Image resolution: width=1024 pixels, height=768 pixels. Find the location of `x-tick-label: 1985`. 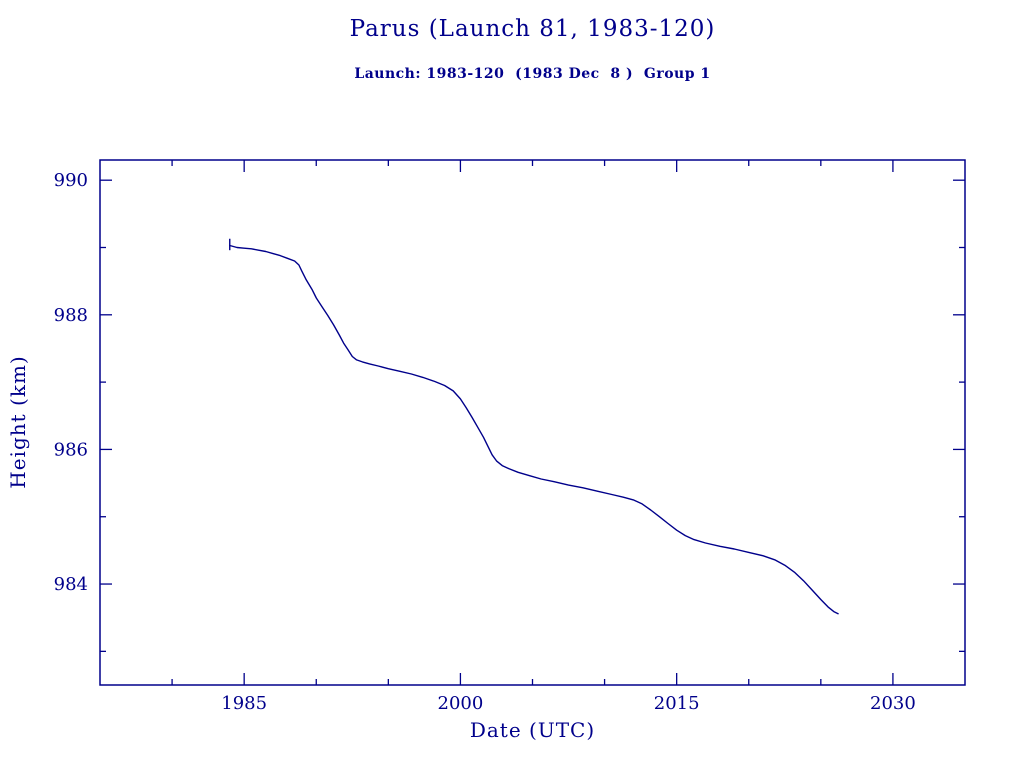

x-tick-label: 1985 is located at coordinates (244, 703).